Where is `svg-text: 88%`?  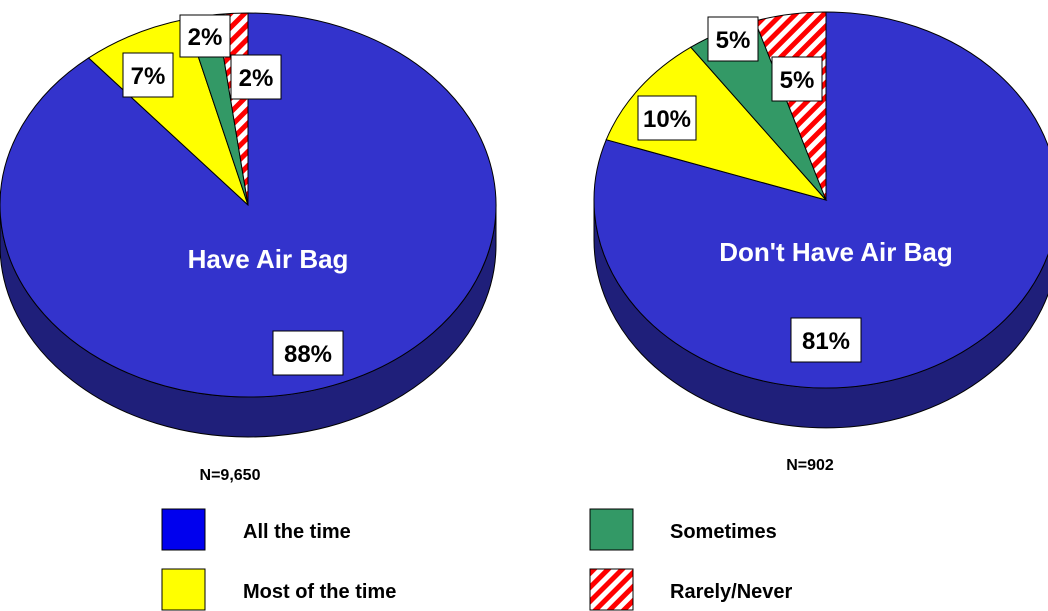
svg-text: 88% is located at coordinates (308, 354).